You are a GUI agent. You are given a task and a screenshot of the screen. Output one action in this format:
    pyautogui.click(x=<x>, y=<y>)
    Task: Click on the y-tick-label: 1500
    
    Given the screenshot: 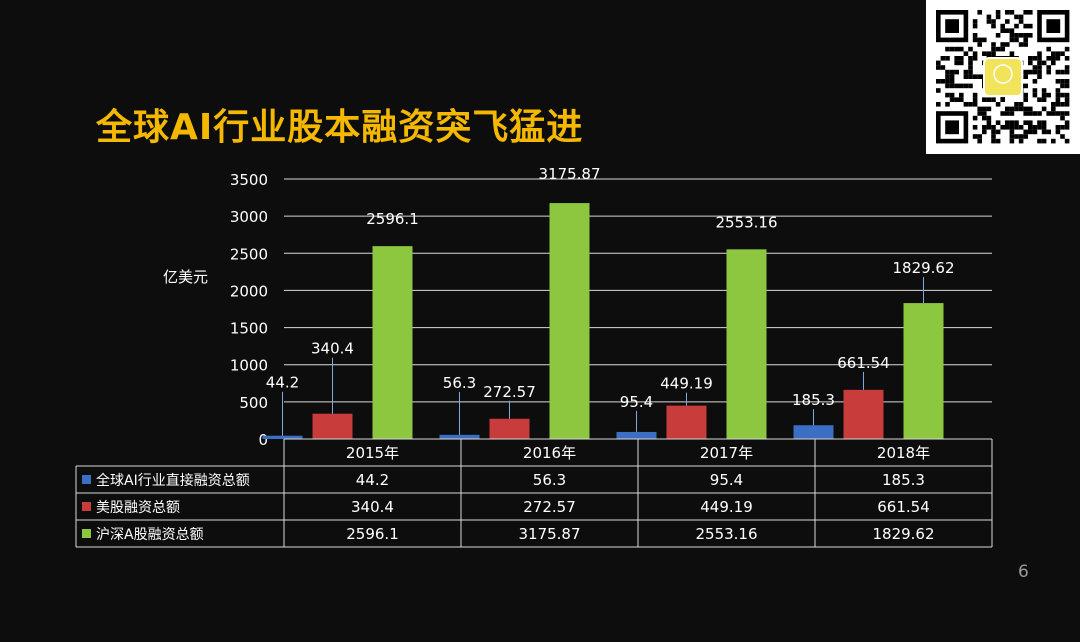 What is the action you would take?
    pyautogui.click(x=249, y=329)
    